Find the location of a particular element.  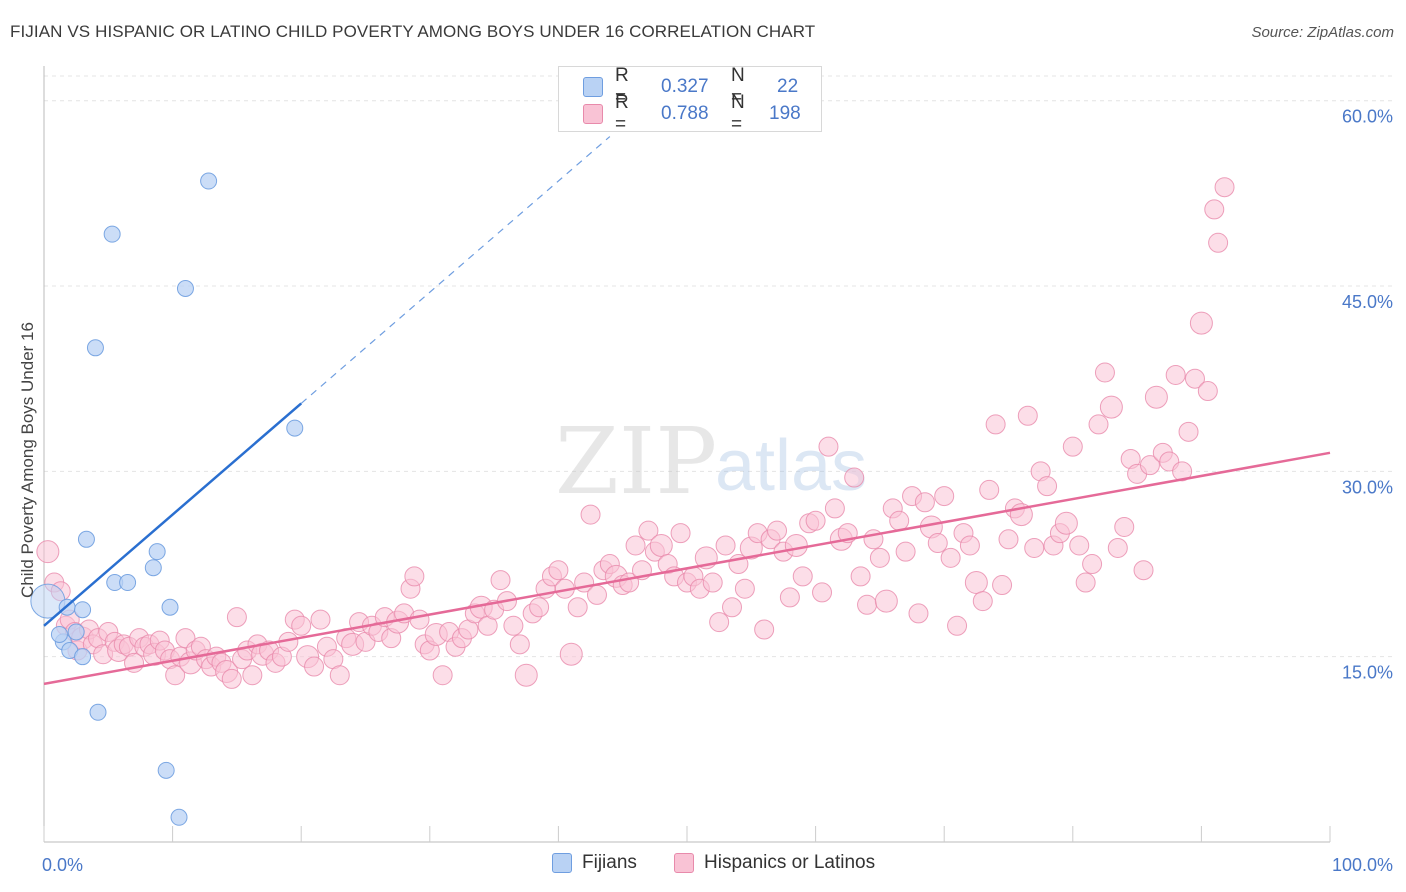

x-tick-label: 0.0% is located at coordinates (62, 865).